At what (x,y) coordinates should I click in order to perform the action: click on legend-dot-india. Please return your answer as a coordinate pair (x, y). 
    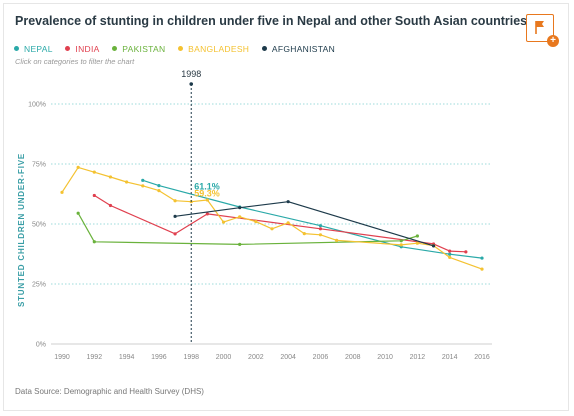
    Looking at the image, I should click on (68, 48).